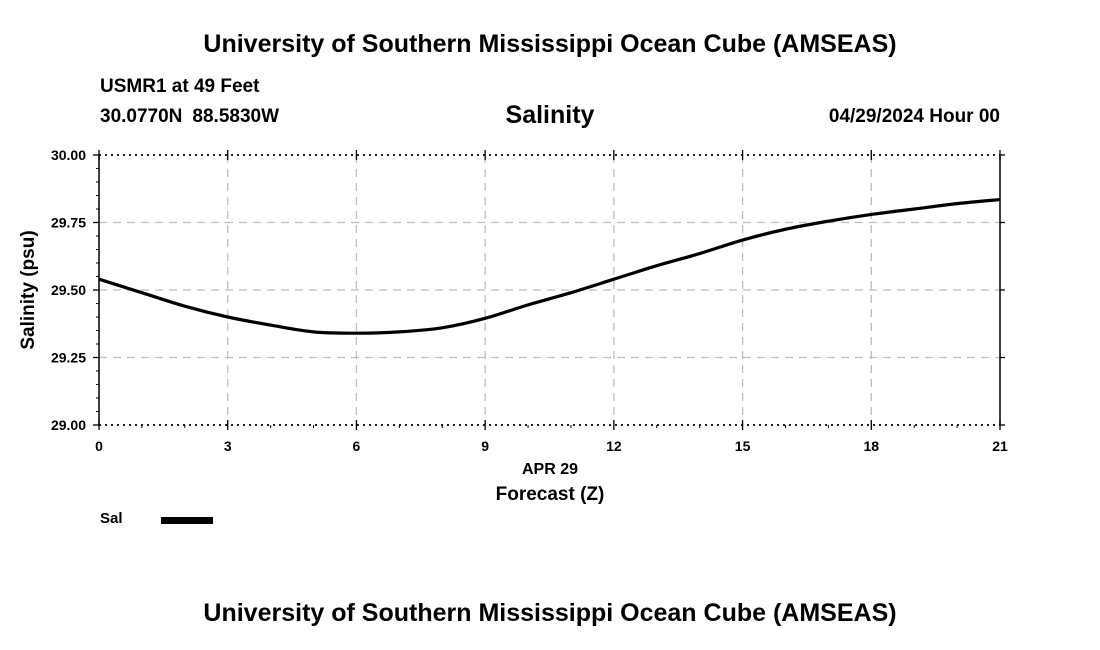 This screenshot has width=1100, height=650. I want to click on x-axis-date-label: APR 29, so click(550, 469).